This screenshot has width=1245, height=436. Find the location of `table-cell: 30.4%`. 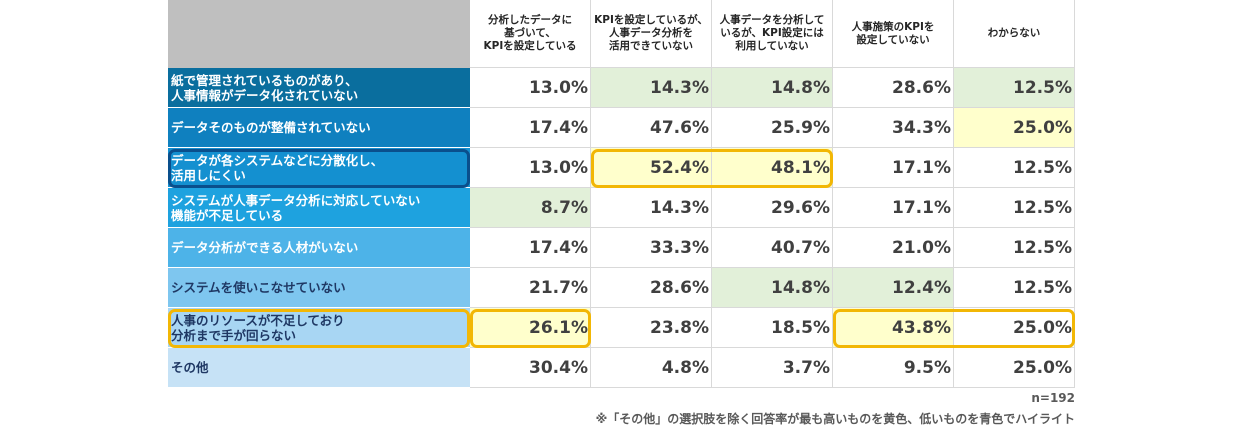

table-cell: 30.4% is located at coordinates (530, 368).